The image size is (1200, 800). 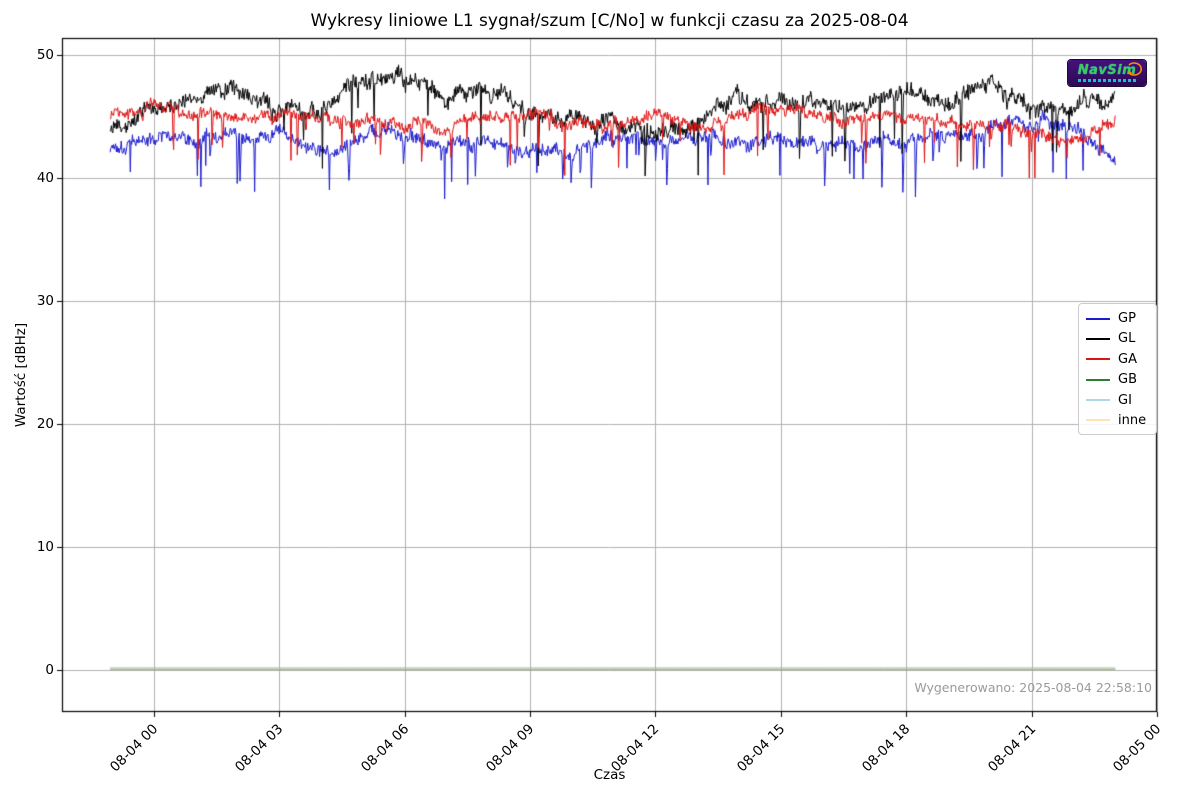 I want to click on y-tick-label: 20, so click(x=45, y=424).